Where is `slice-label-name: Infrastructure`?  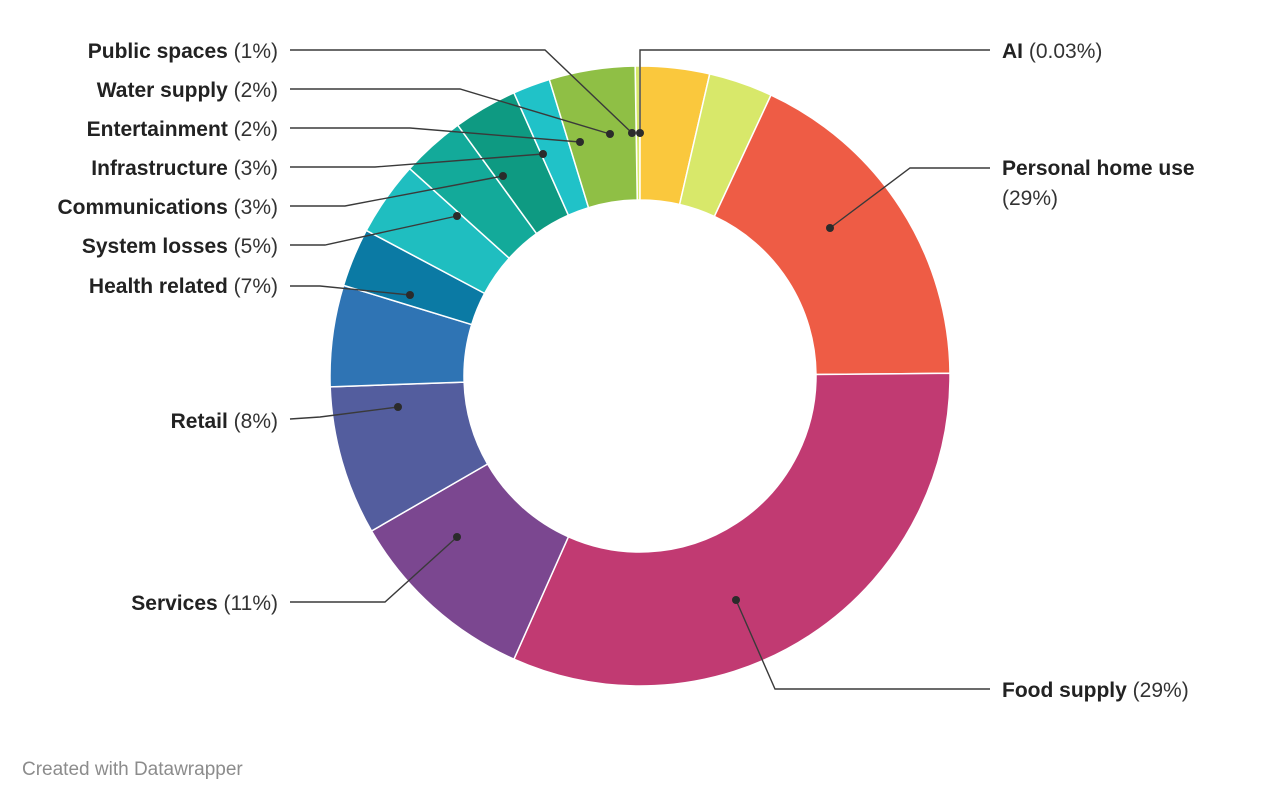
slice-label-name: Infrastructure is located at coordinates (159, 168).